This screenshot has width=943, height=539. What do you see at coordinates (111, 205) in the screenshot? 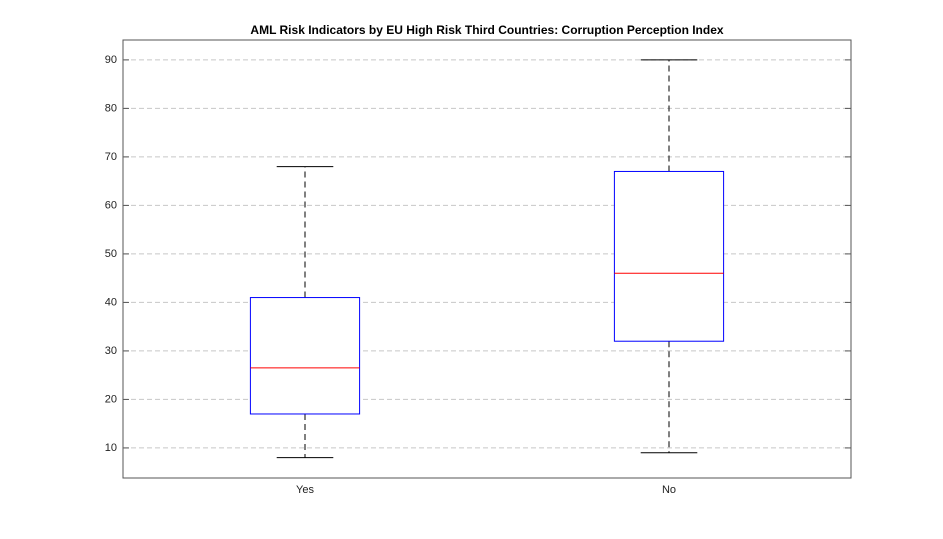
I see `y-tick-label: 60` at bounding box center [111, 205].